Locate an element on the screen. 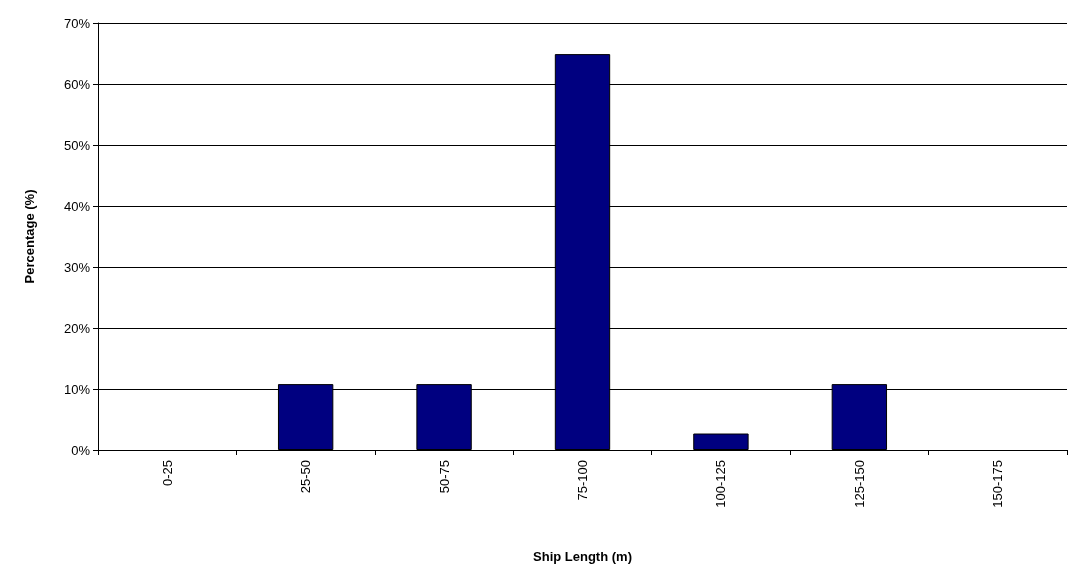 The height and width of the screenshot is (577, 1083). x-tick-label: 25-50 is located at coordinates (306, 477).